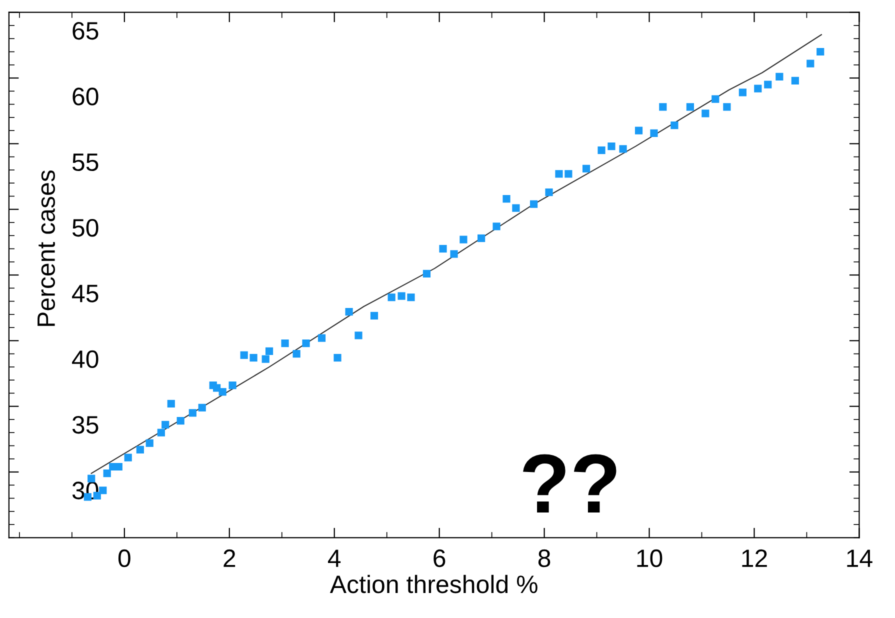  Describe the element at coordinates (85, 359) in the screenshot. I see `y-tick-label: 40` at that location.